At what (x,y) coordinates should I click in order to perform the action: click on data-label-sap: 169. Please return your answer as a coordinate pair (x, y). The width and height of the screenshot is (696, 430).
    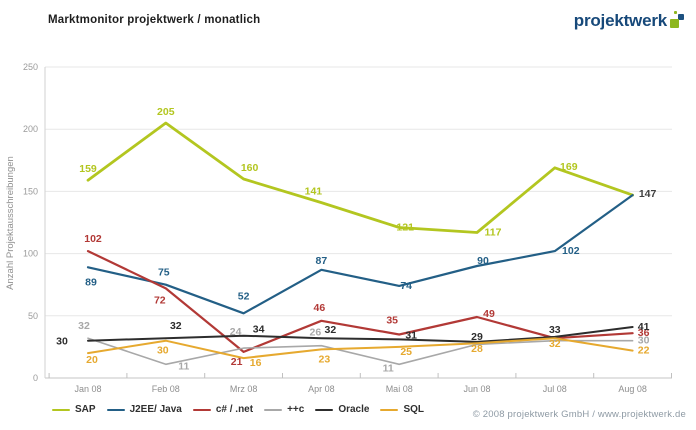
    Looking at the image, I should click on (569, 167).